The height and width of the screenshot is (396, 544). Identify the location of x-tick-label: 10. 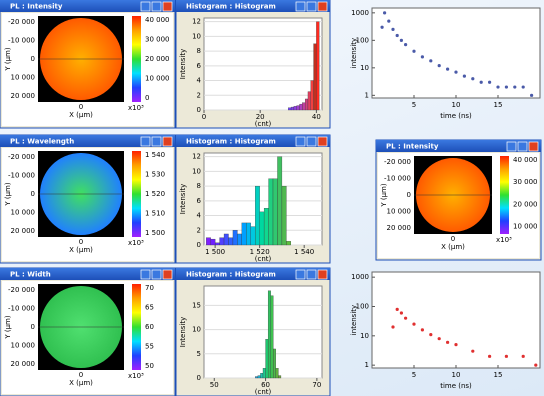
(456, 105).